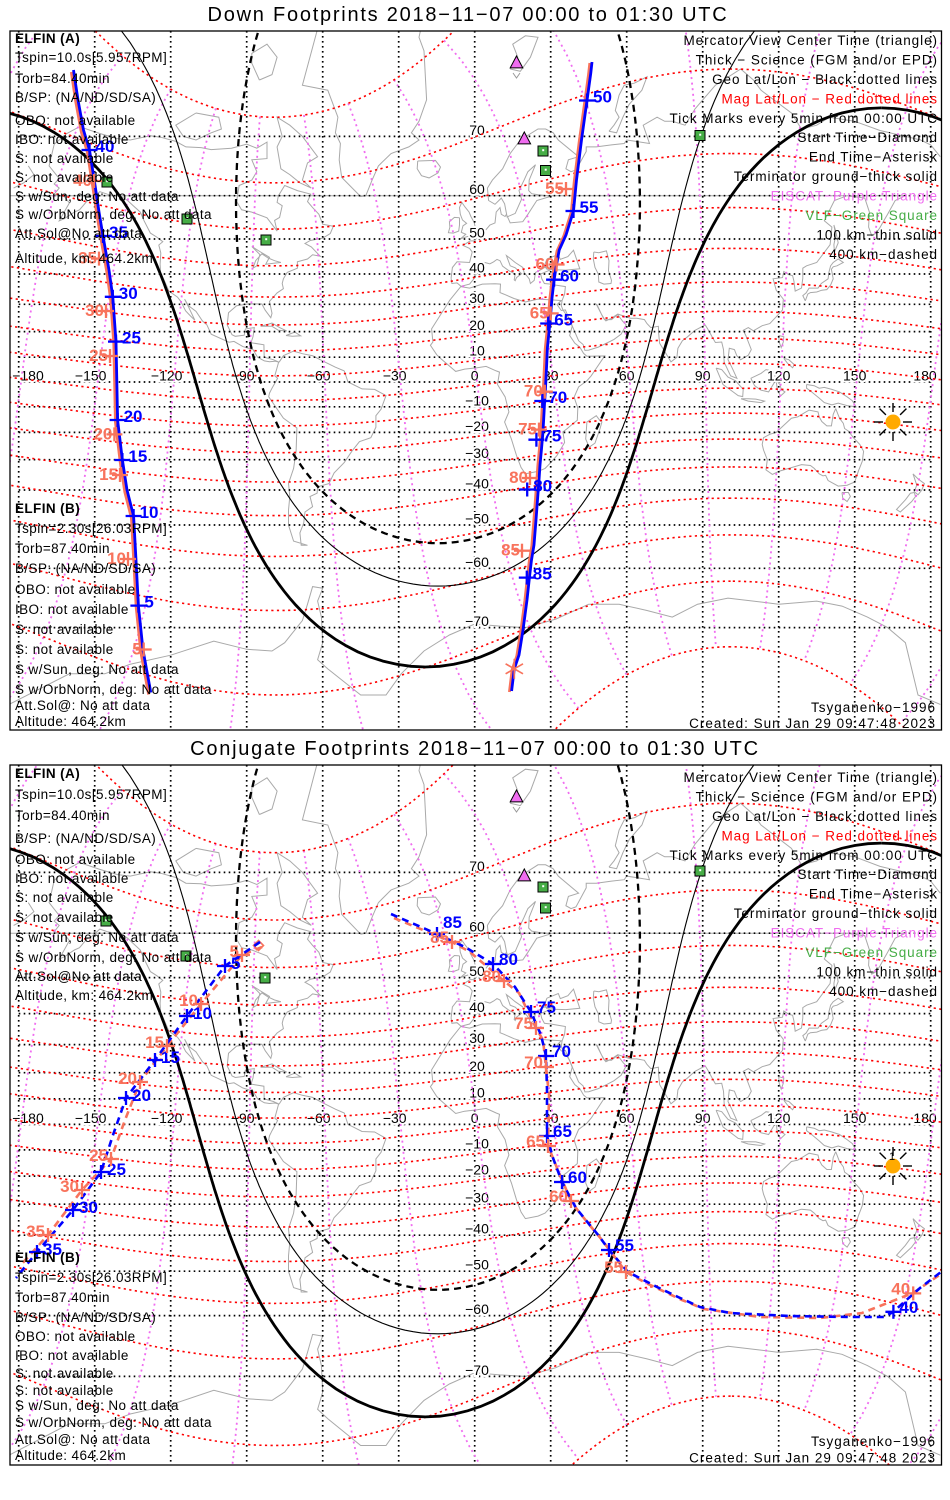  Describe the element at coordinates (477, 1370) in the screenshot. I see `svg-text: −70` at that location.